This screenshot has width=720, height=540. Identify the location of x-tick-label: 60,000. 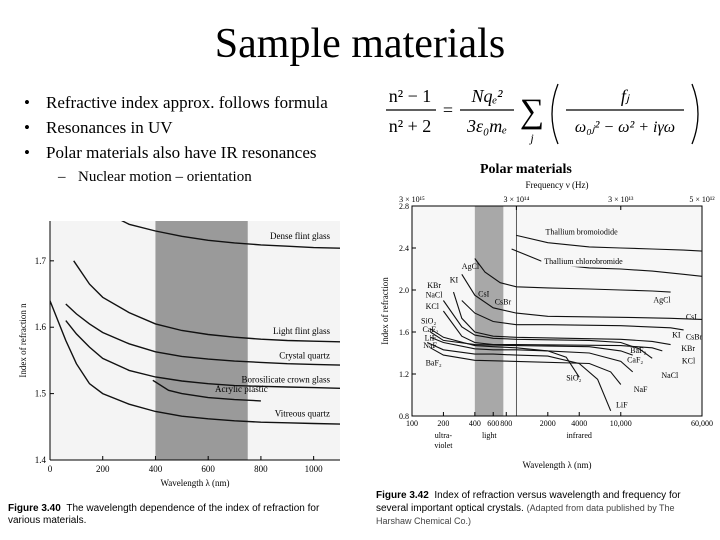
(702, 423).